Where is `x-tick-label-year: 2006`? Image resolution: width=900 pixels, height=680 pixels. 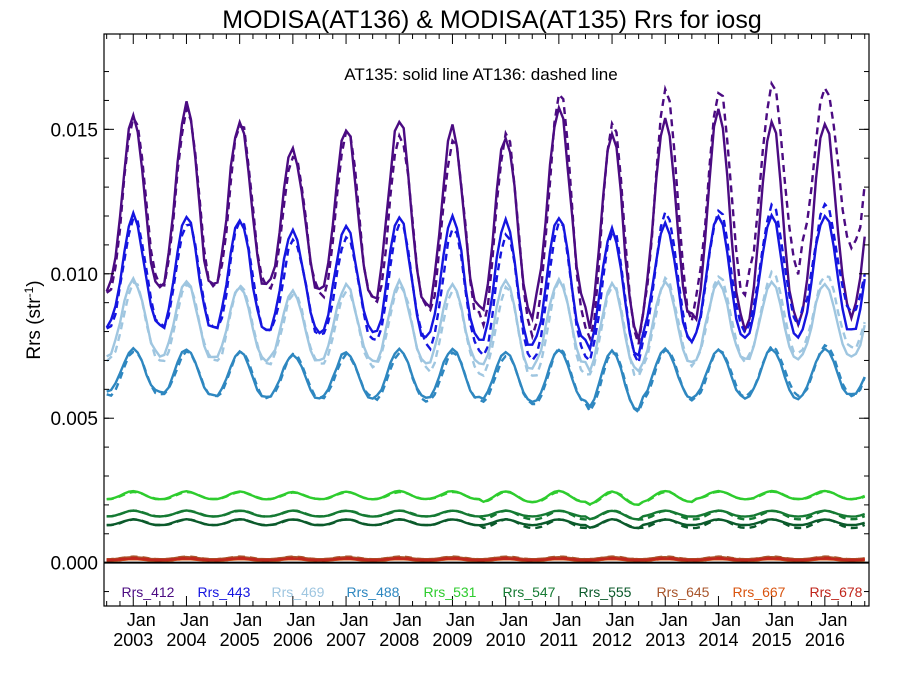
x-tick-label-year: 2006 is located at coordinates (293, 640).